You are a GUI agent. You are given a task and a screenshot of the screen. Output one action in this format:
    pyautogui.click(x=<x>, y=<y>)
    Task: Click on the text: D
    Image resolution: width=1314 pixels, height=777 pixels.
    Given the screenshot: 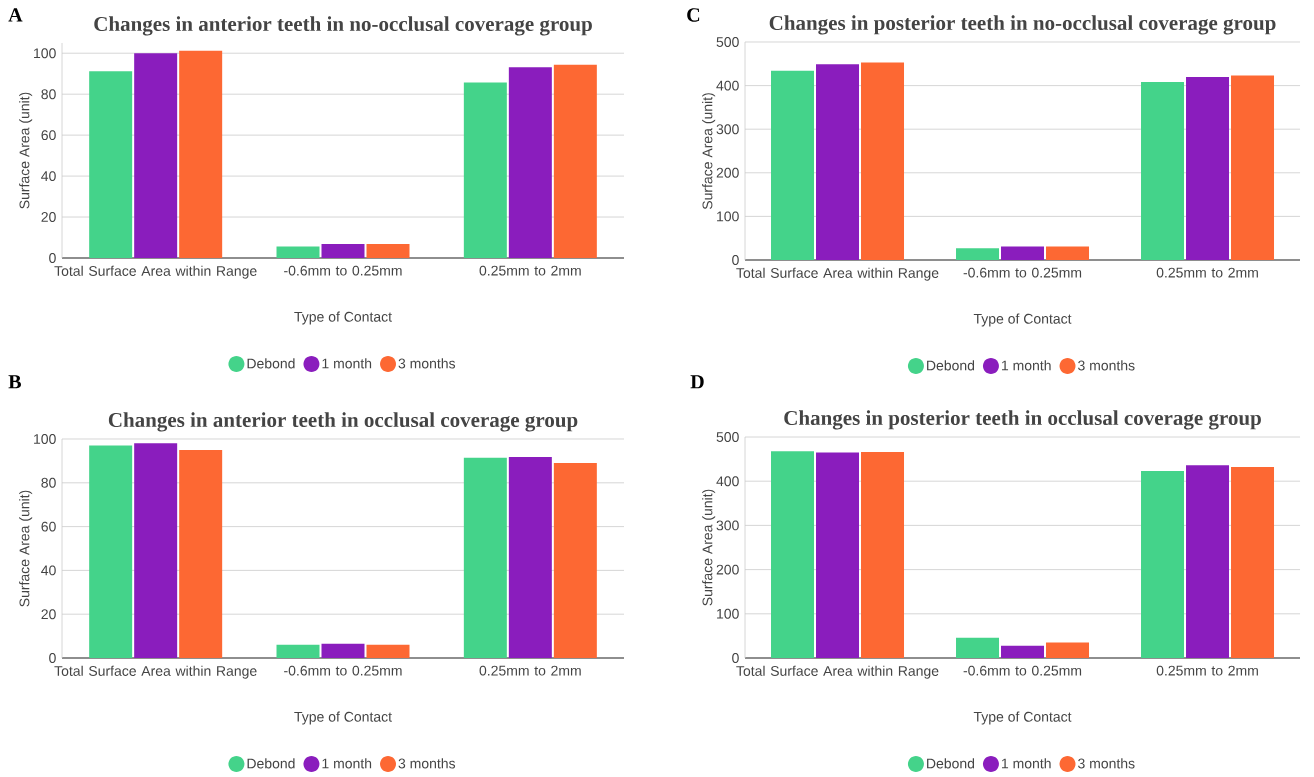 What is the action you would take?
    pyautogui.click(x=697, y=382)
    